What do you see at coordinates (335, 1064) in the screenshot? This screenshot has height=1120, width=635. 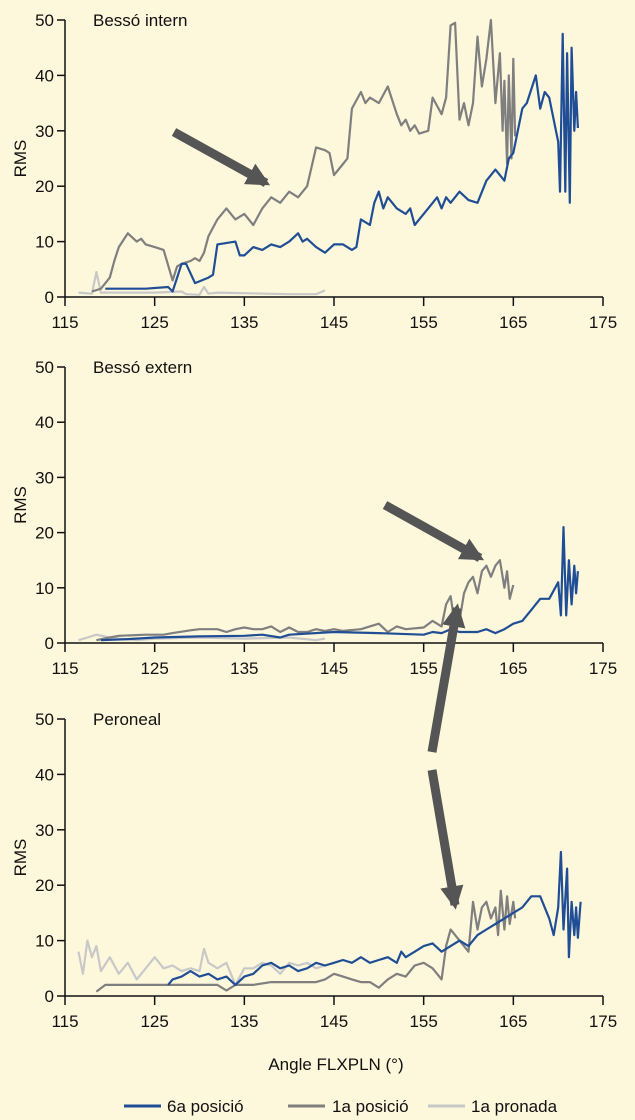 I see `x-axis-label: Angle FLXPLN (°)` at bounding box center [335, 1064].